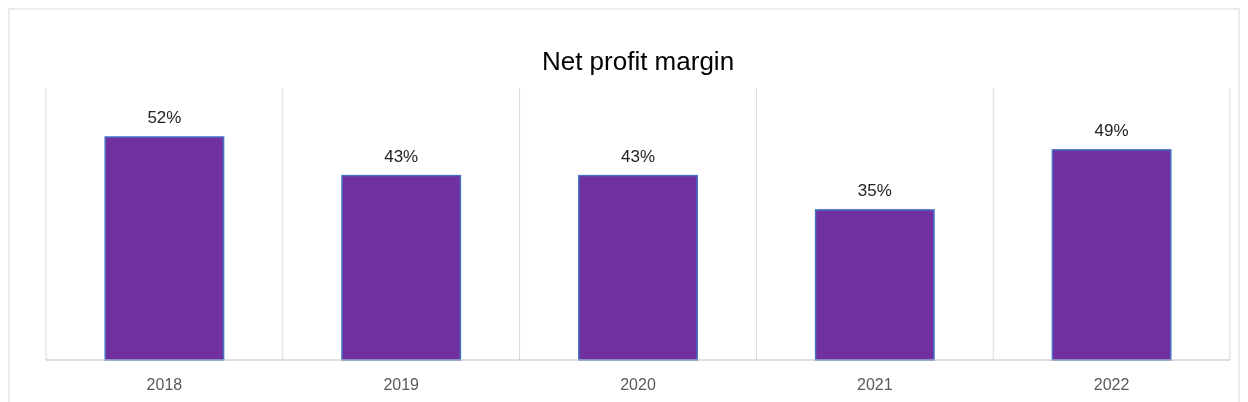  Describe the element at coordinates (874, 190) in the screenshot. I see `data-label: 35%` at that location.